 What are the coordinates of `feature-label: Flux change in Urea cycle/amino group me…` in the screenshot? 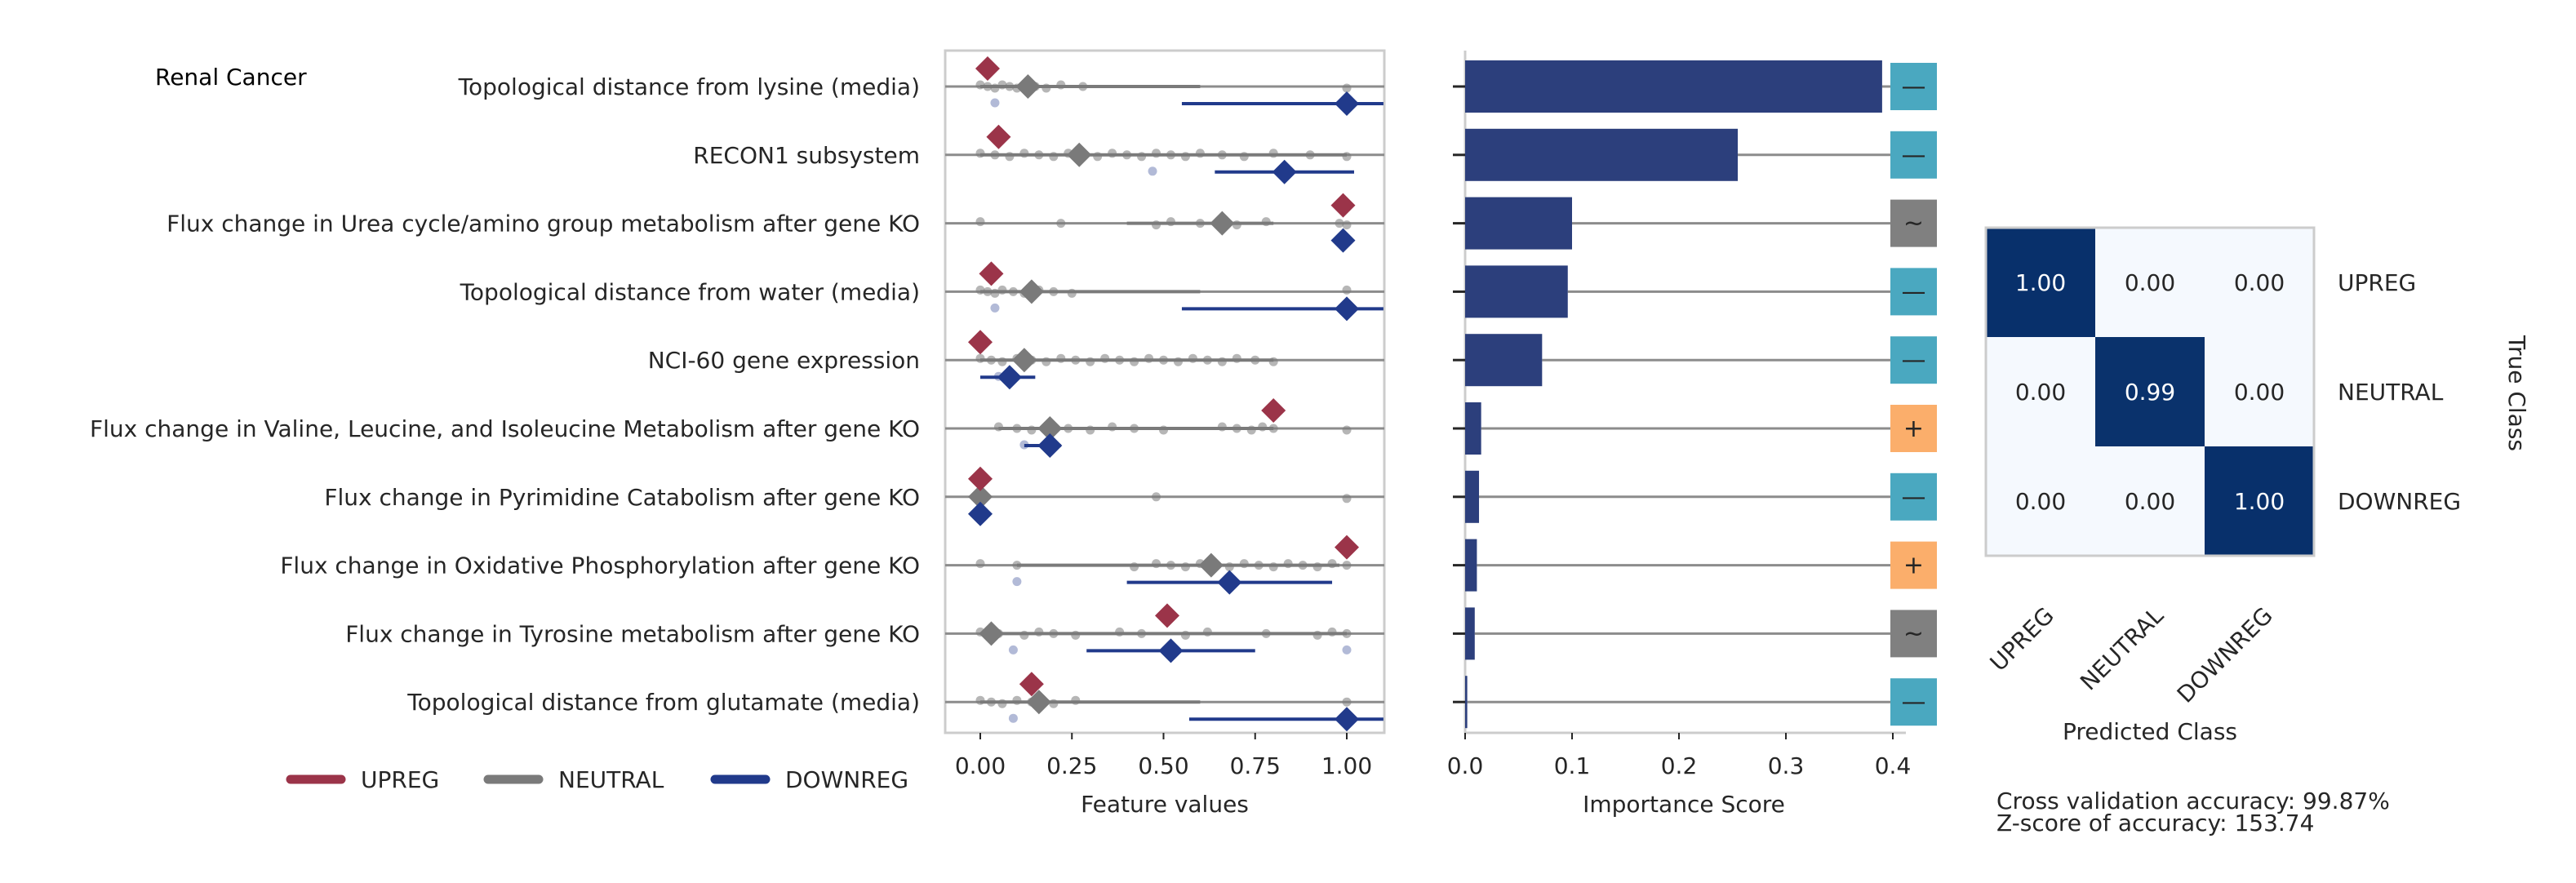 It's located at (543, 224).